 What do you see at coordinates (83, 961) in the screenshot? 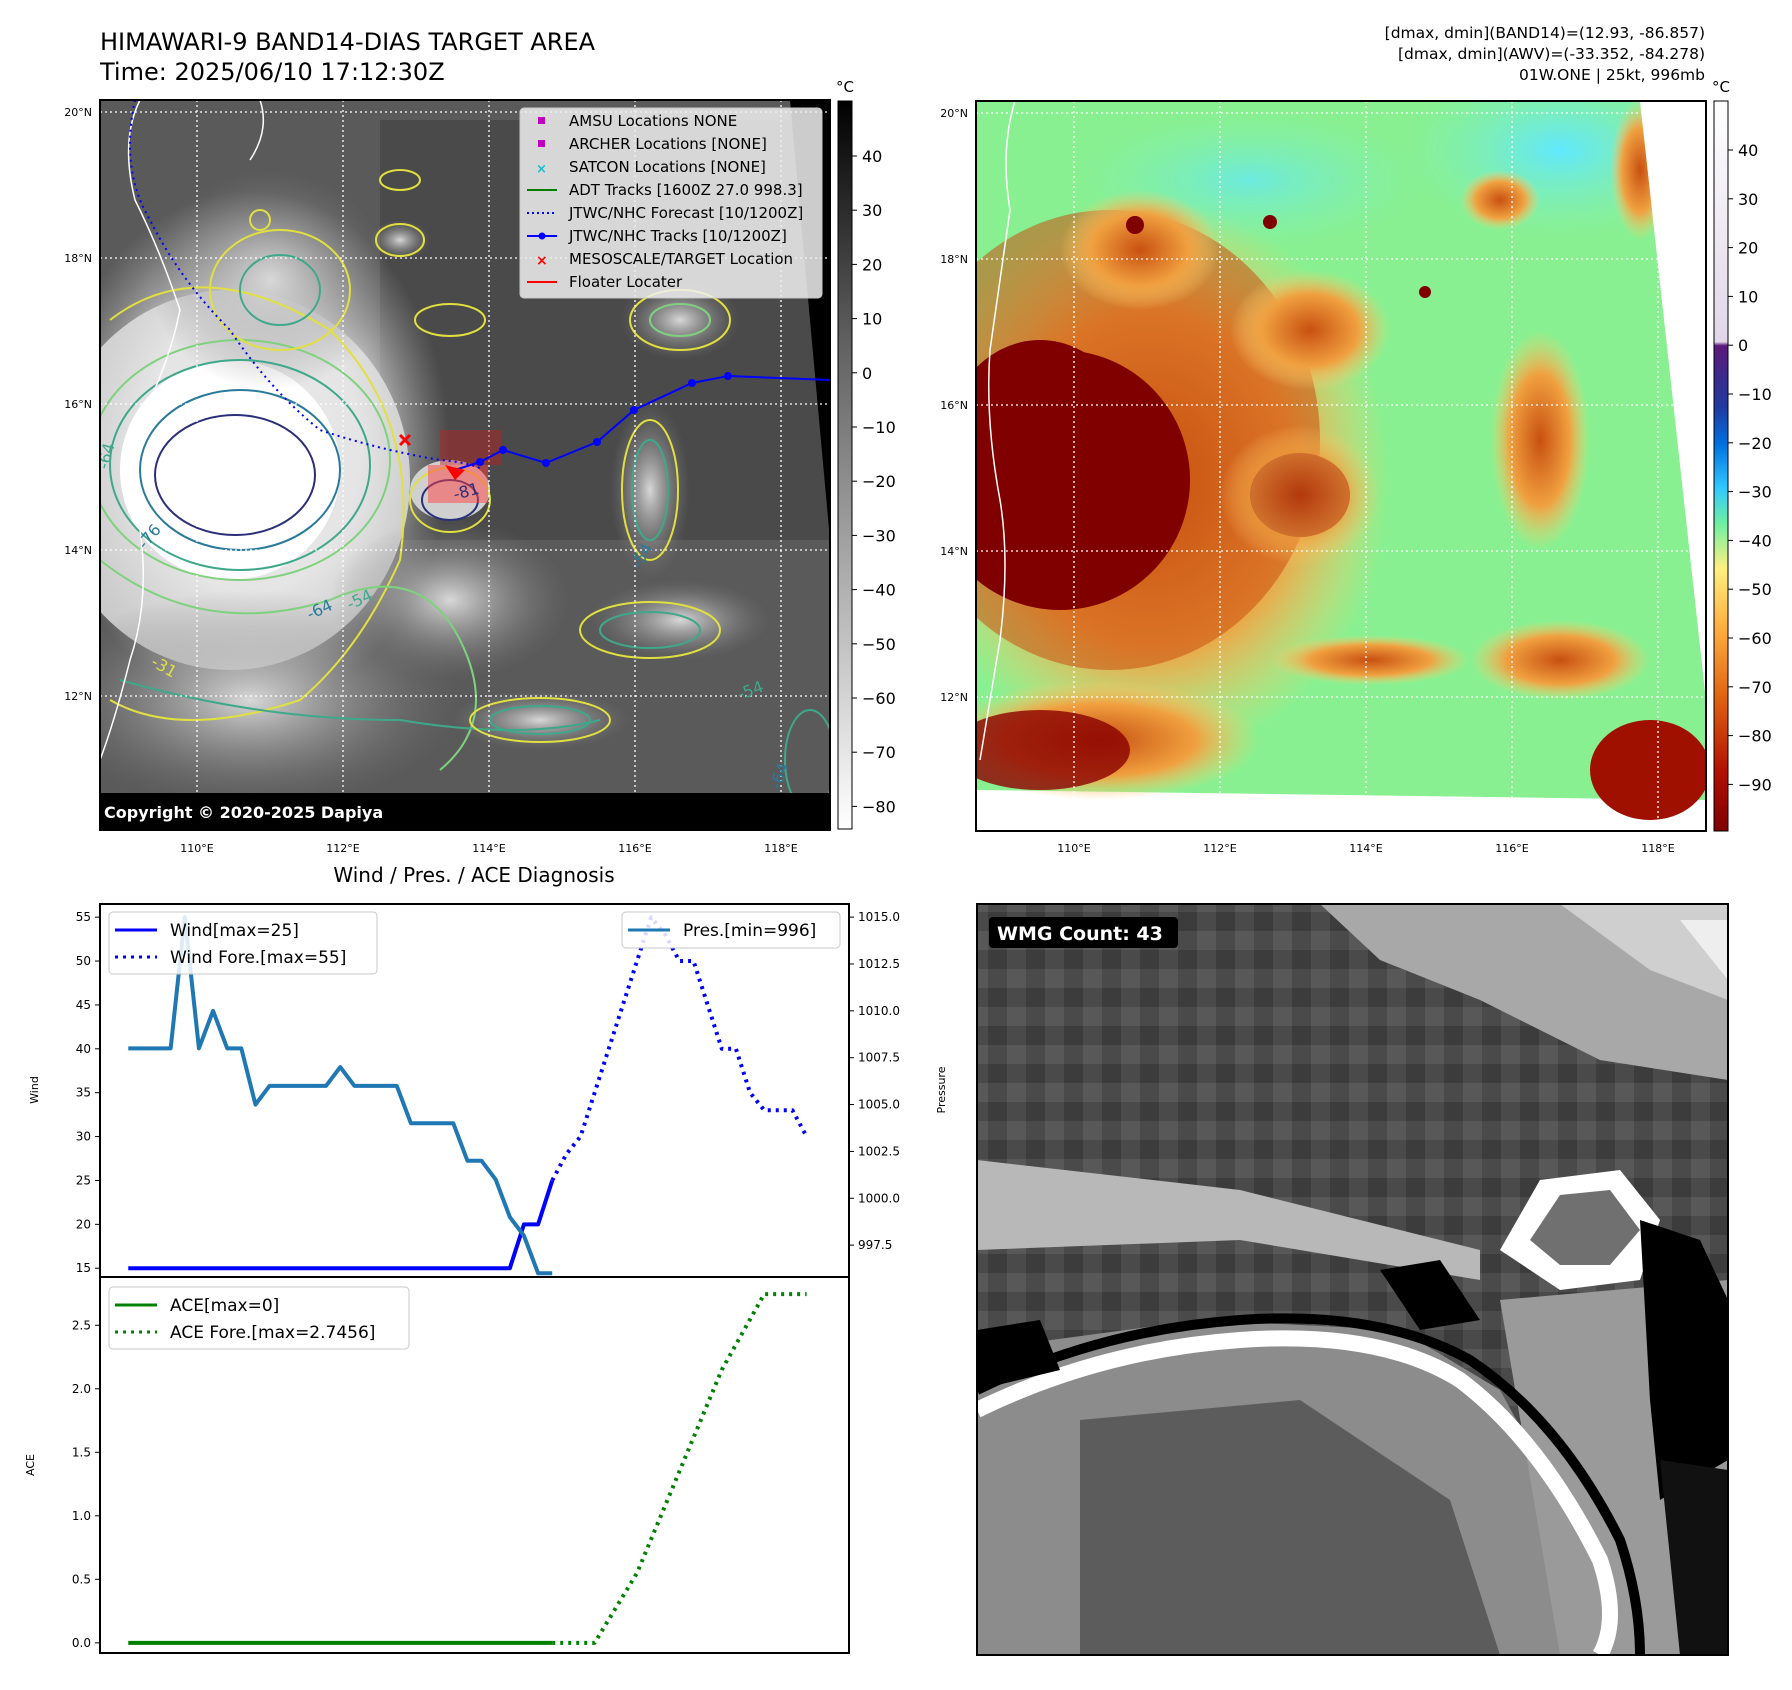
I see `y-tick-label: 50` at bounding box center [83, 961].